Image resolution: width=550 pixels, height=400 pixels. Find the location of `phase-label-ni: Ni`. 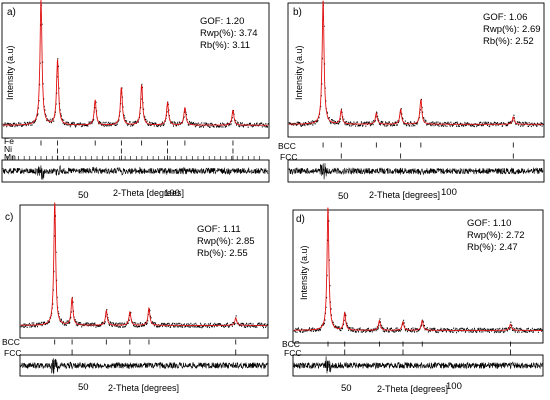

phase-label-ni: Ni is located at coordinates (8, 149).